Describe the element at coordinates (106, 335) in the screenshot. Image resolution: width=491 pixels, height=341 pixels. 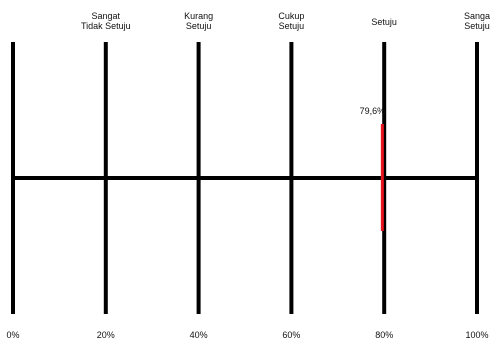
I see `tick-label: 20%` at that location.